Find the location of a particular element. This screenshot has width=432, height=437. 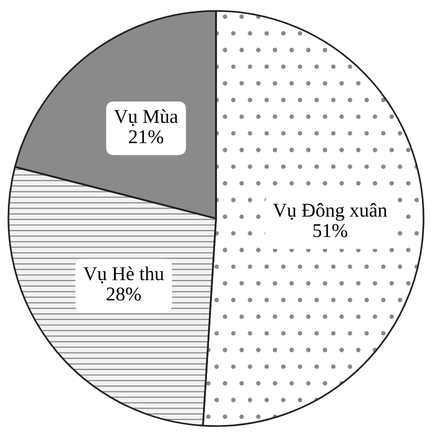

data-label: 28% is located at coordinates (123, 294).